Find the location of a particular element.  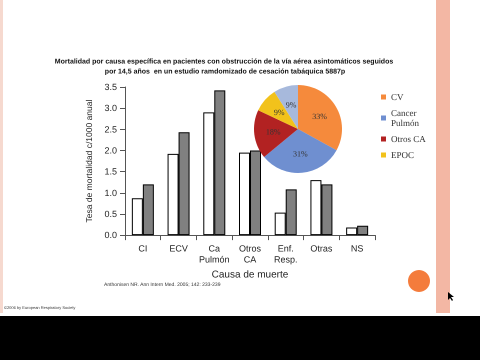

legend-label: CV is located at coordinates (397, 97).